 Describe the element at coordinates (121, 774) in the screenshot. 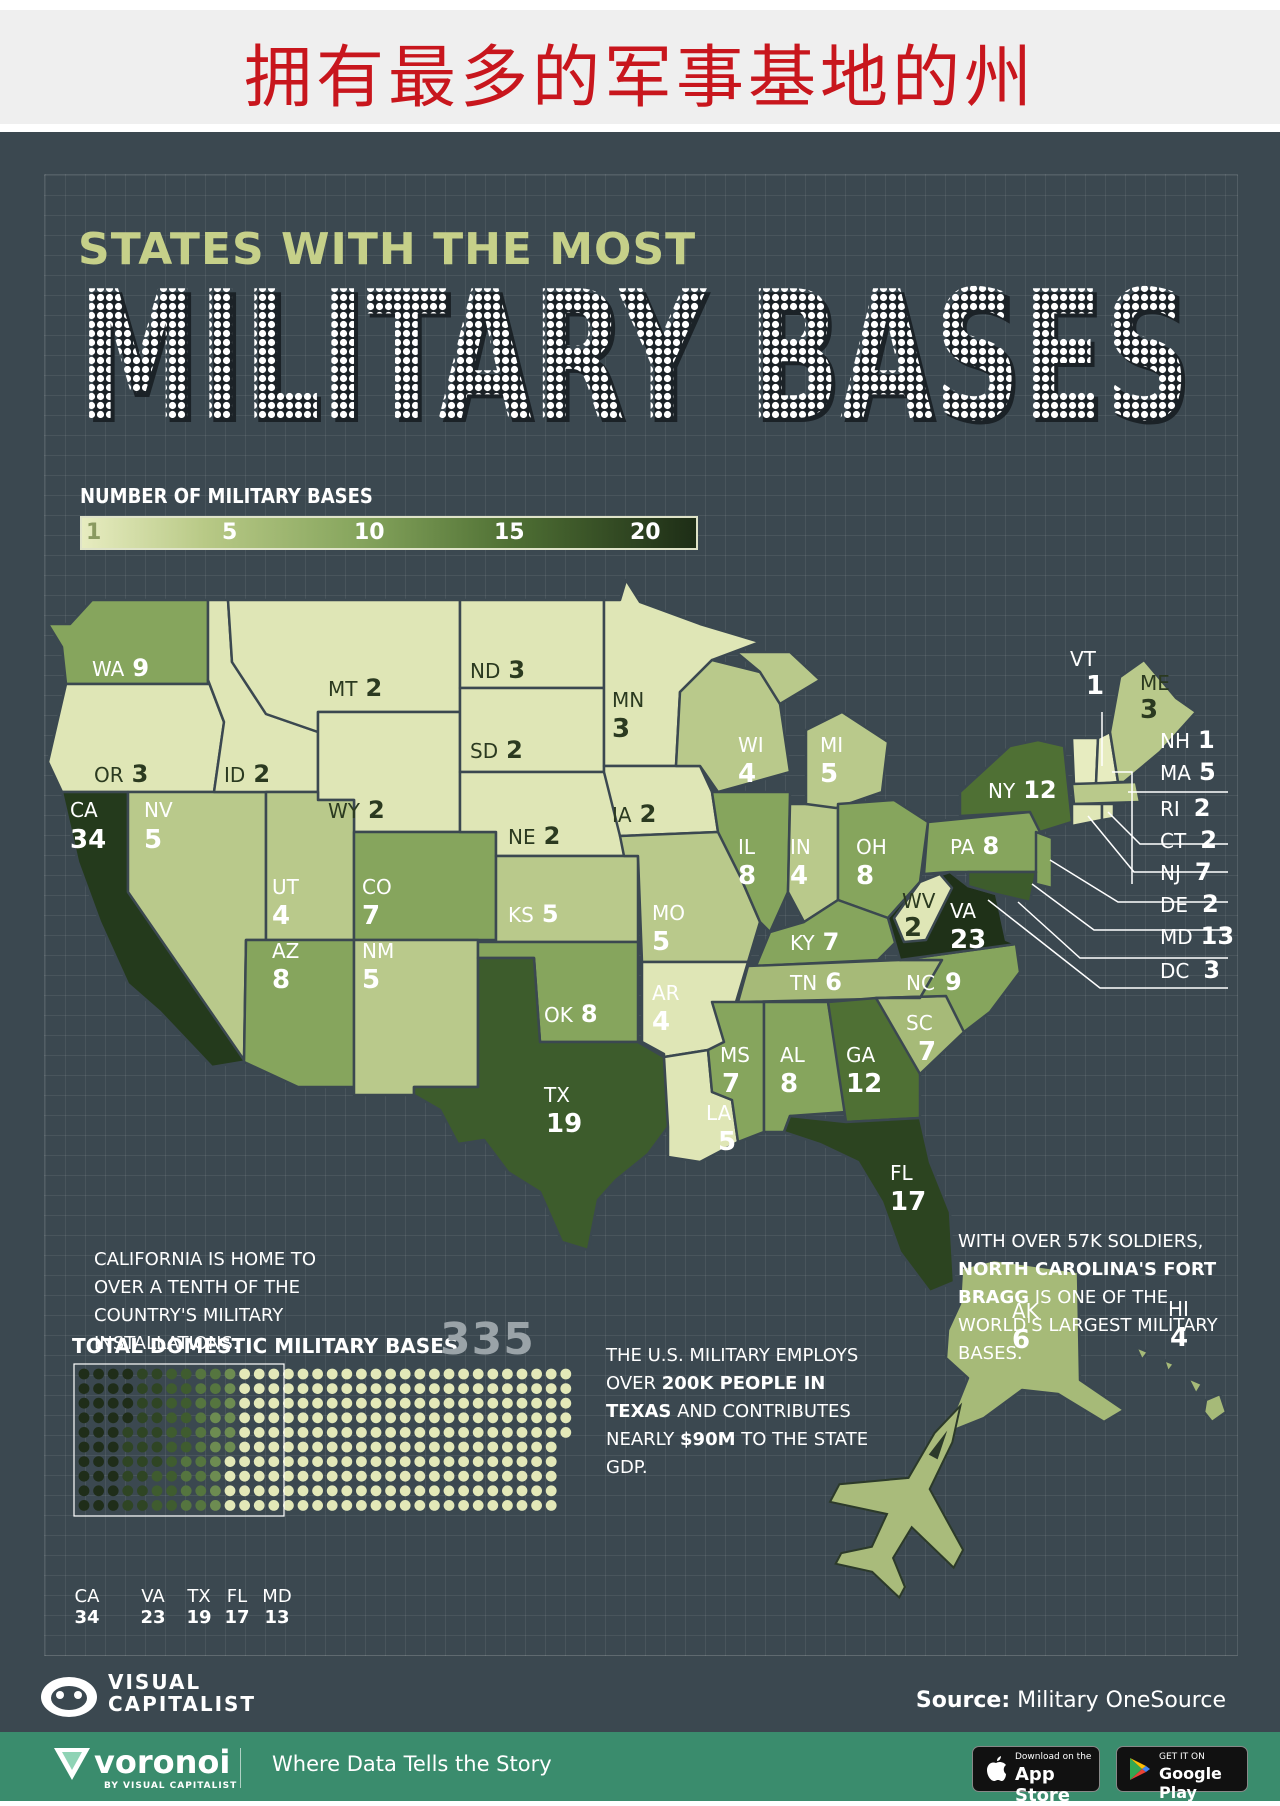

I see `label-or: OR 3` at that location.